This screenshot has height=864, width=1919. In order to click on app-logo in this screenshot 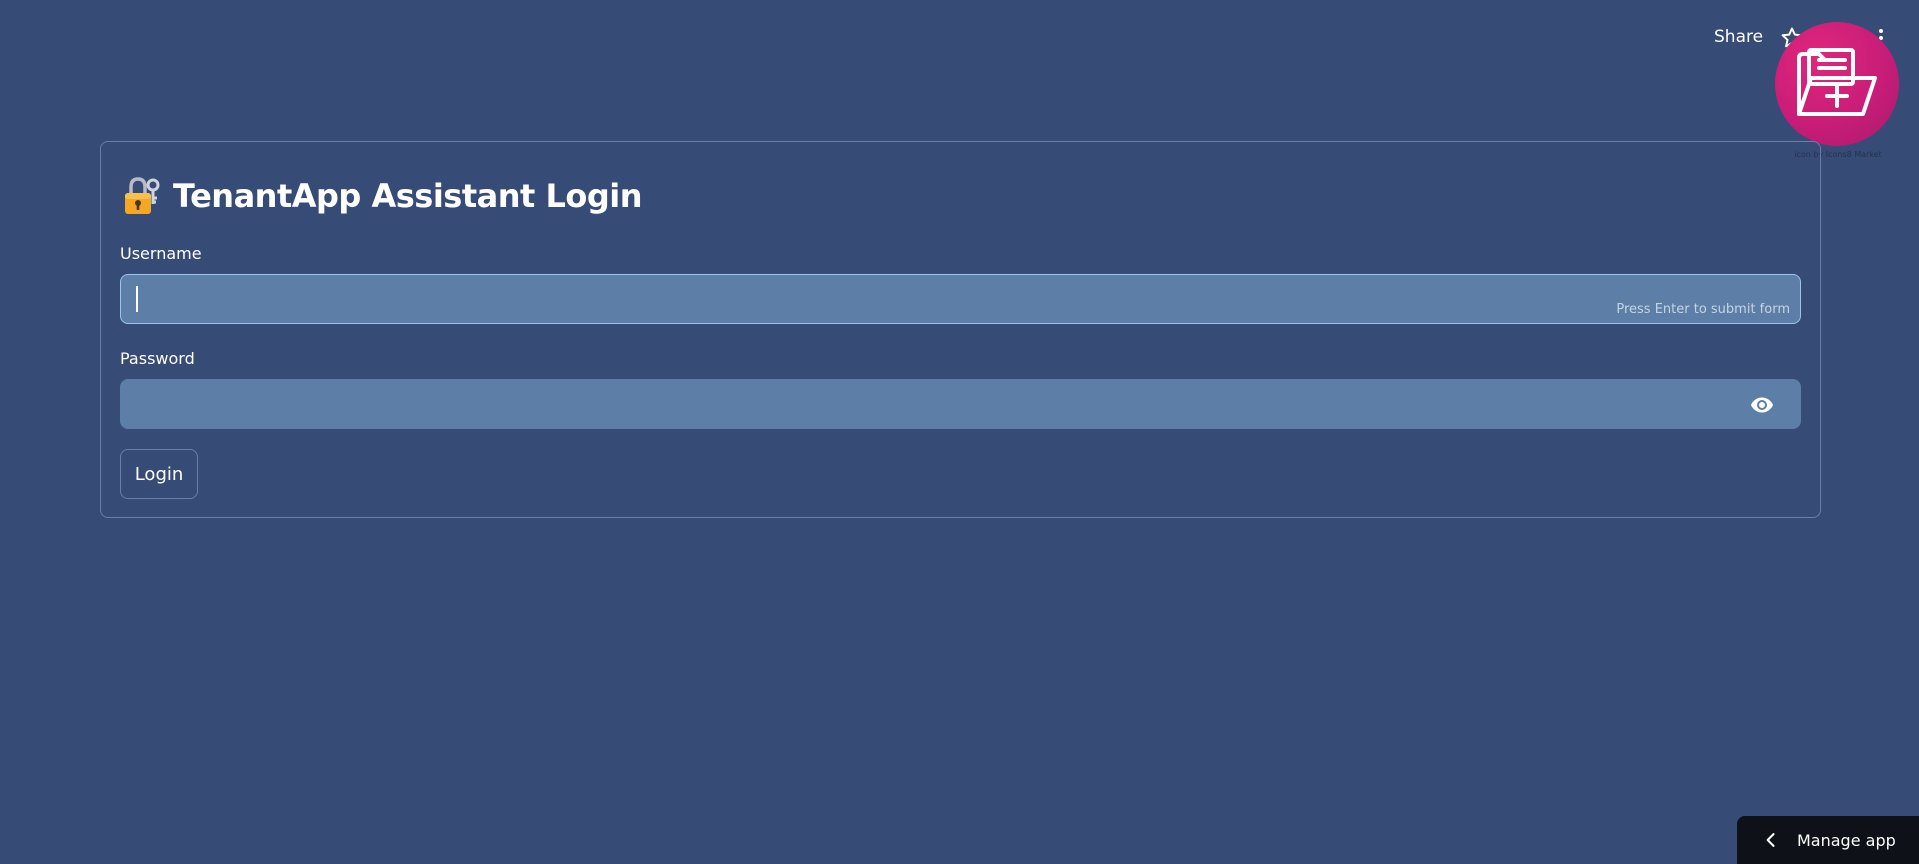, I will do `click(1837, 84)`.